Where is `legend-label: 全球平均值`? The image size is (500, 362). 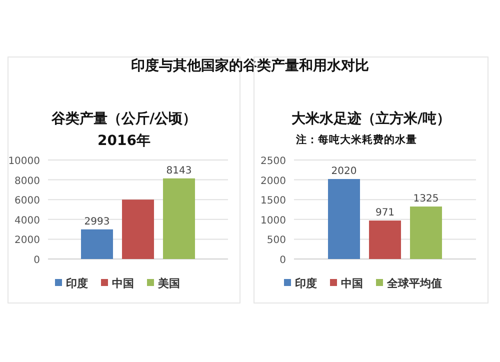 legend-label: 全球平均值 is located at coordinates (414, 283).